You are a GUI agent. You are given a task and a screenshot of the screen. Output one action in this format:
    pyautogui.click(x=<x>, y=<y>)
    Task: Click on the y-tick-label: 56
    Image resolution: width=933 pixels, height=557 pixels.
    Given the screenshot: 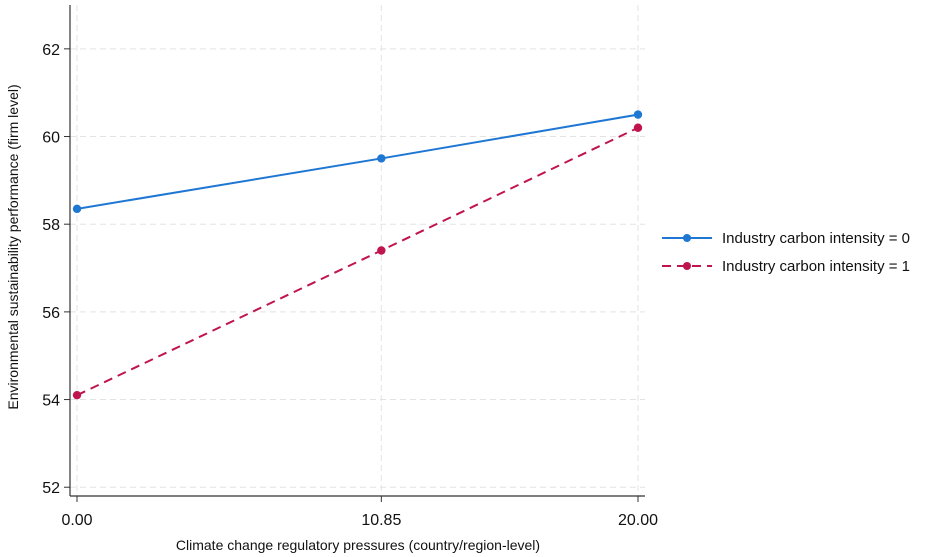 What is the action you would take?
    pyautogui.click(x=51, y=313)
    